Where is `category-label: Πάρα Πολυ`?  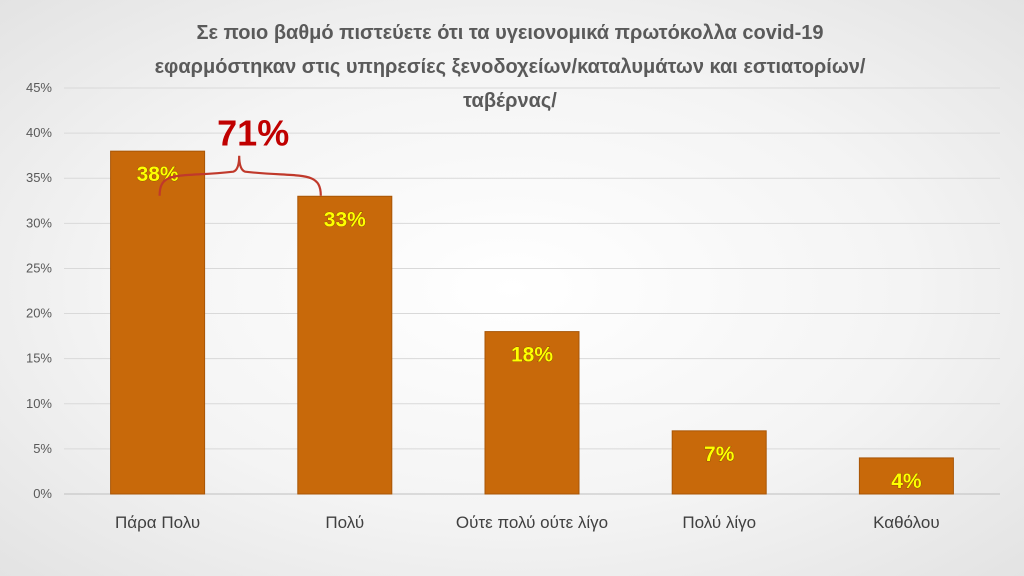
category-label: Πάρα Πολυ is located at coordinates (157, 522).